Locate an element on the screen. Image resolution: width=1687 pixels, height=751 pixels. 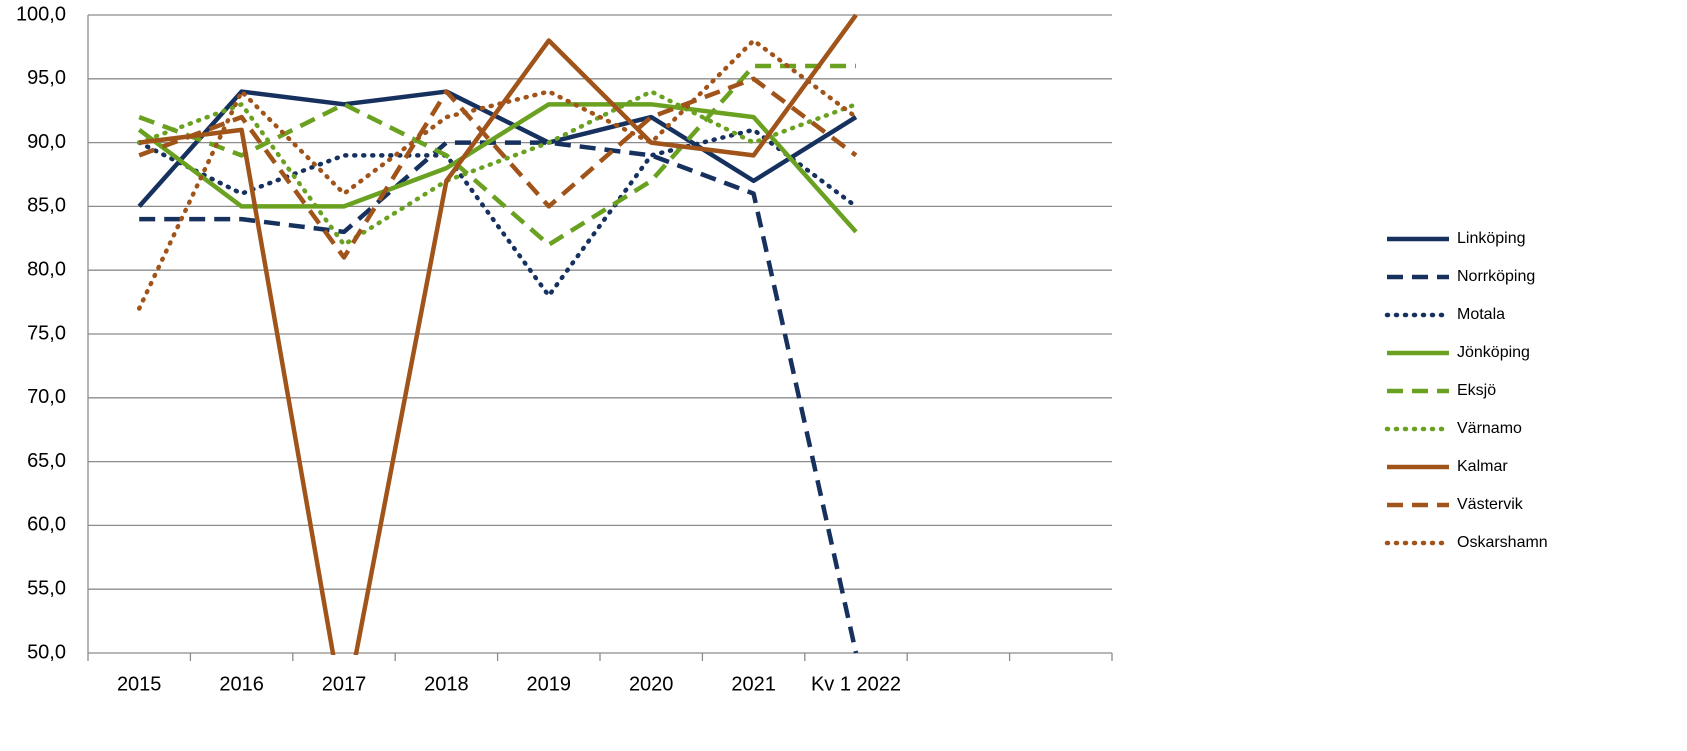
legend-label: Oskarshamn is located at coordinates (1502, 542).